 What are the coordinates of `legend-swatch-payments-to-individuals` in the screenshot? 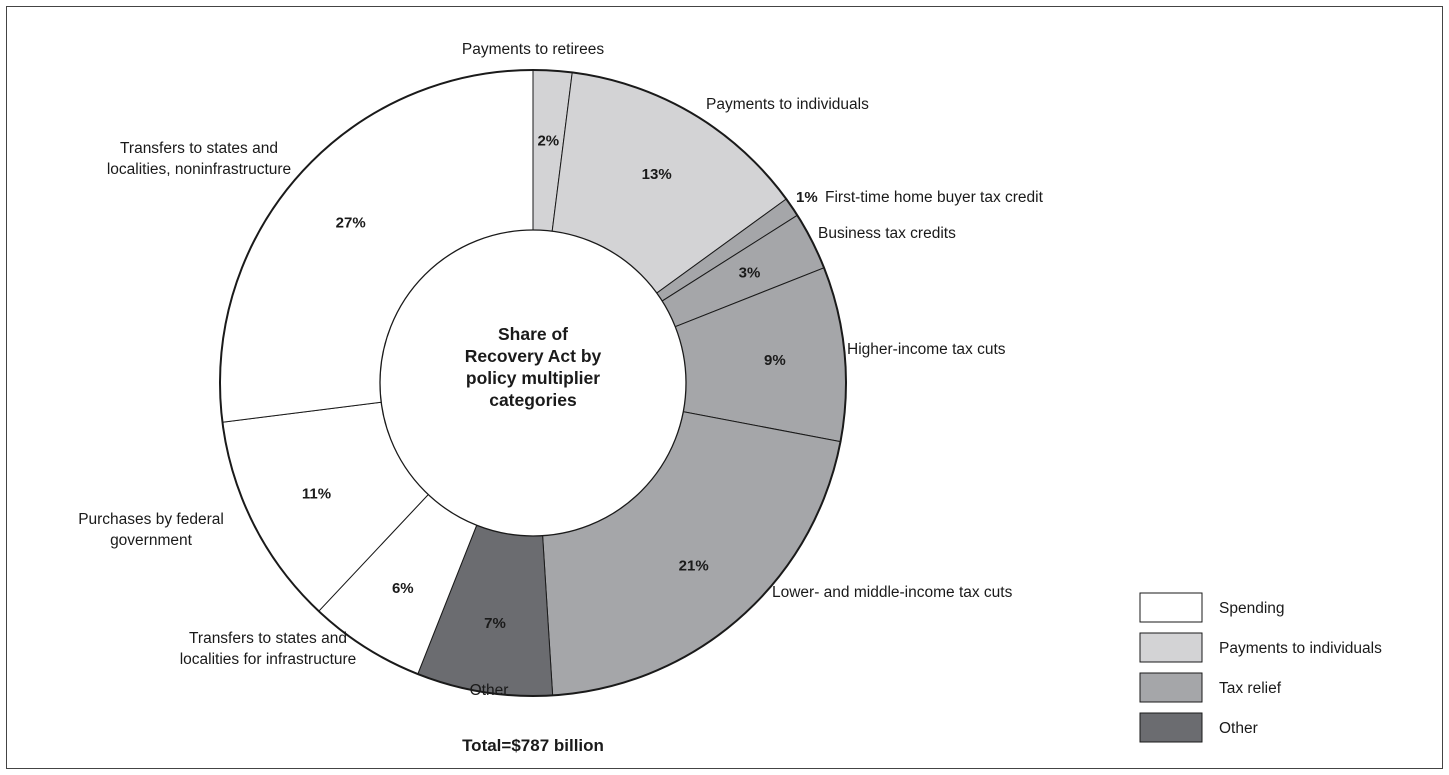 It's located at (1171, 647).